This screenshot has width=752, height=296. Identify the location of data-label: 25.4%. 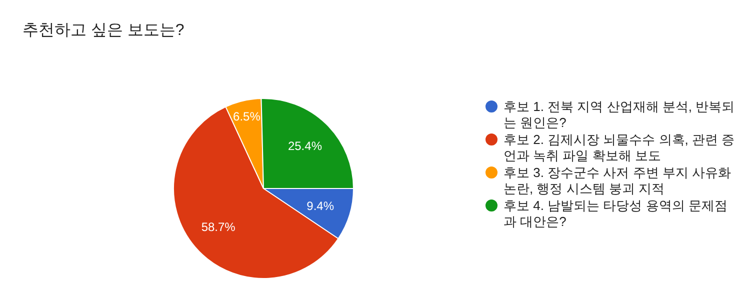
(305, 145).